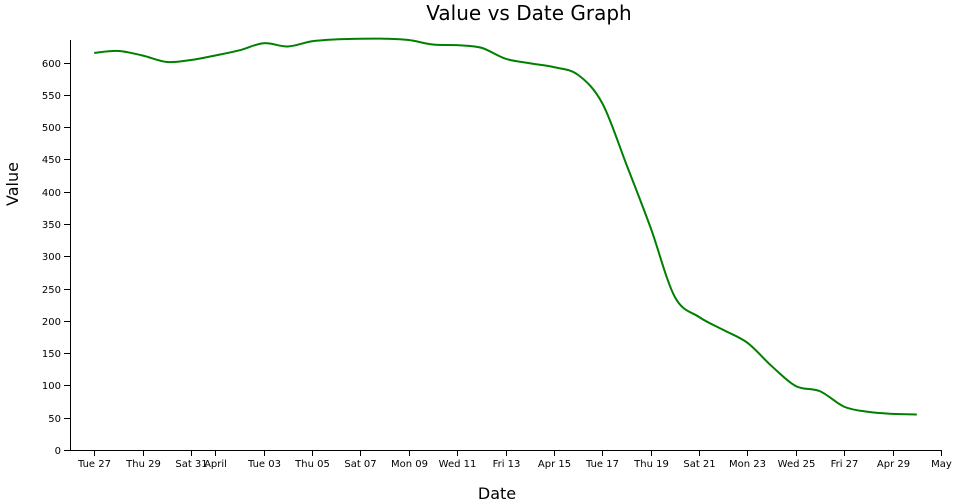  Describe the element at coordinates (845, 464) in the screenshot. I see `x-tick-label: Fri 27` at that location.